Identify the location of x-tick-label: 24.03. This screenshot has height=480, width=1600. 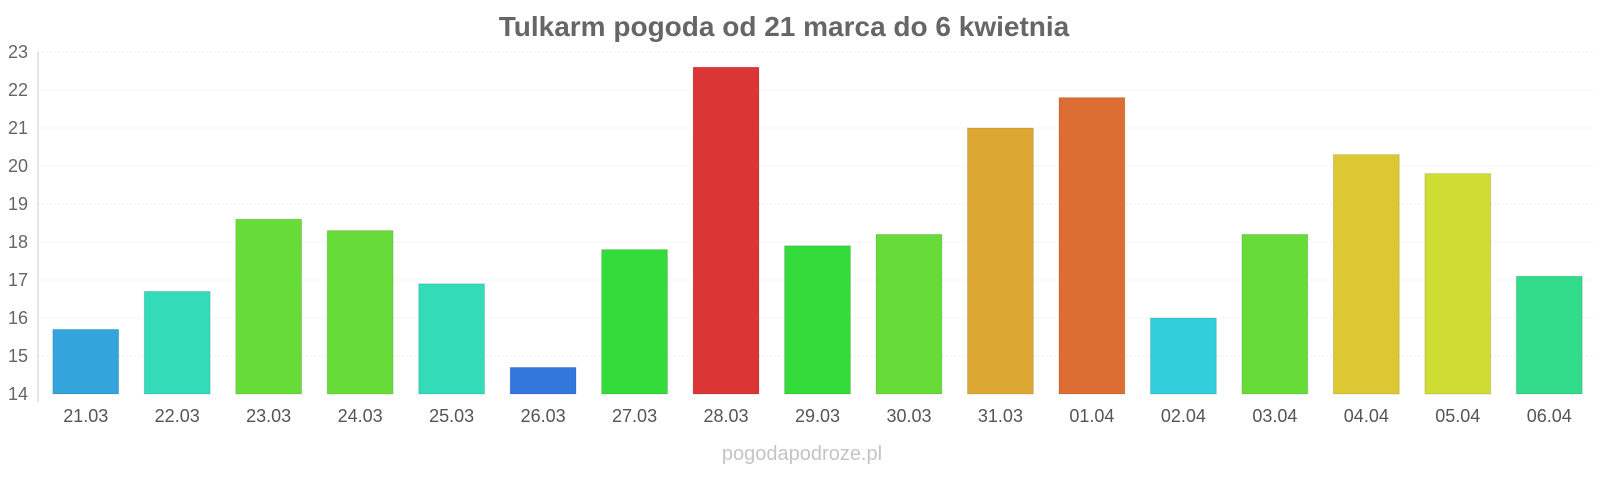
(360, 416).